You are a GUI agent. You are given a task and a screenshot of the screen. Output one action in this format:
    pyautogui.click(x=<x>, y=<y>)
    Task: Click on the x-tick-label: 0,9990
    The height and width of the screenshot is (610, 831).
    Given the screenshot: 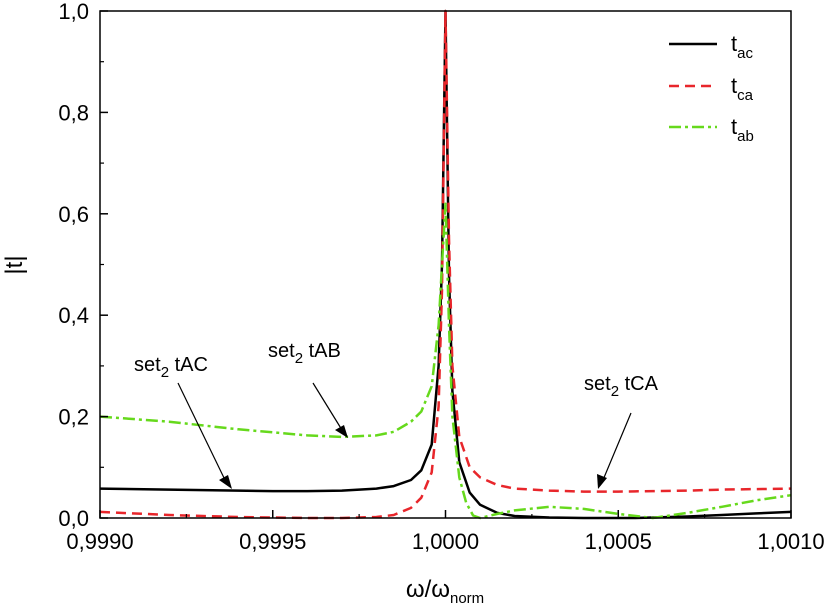 What is the action you would take?
    pyautogui.click(x=99, y=541)
    